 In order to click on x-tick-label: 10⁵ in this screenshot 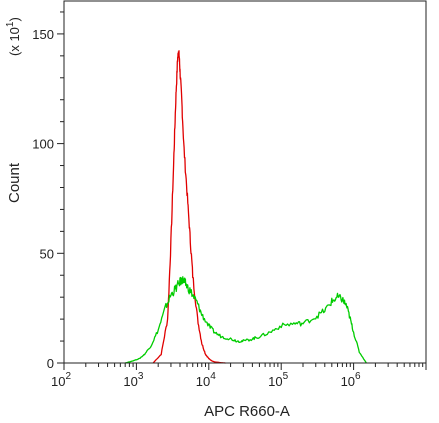, I will do `click(278, 380)`.